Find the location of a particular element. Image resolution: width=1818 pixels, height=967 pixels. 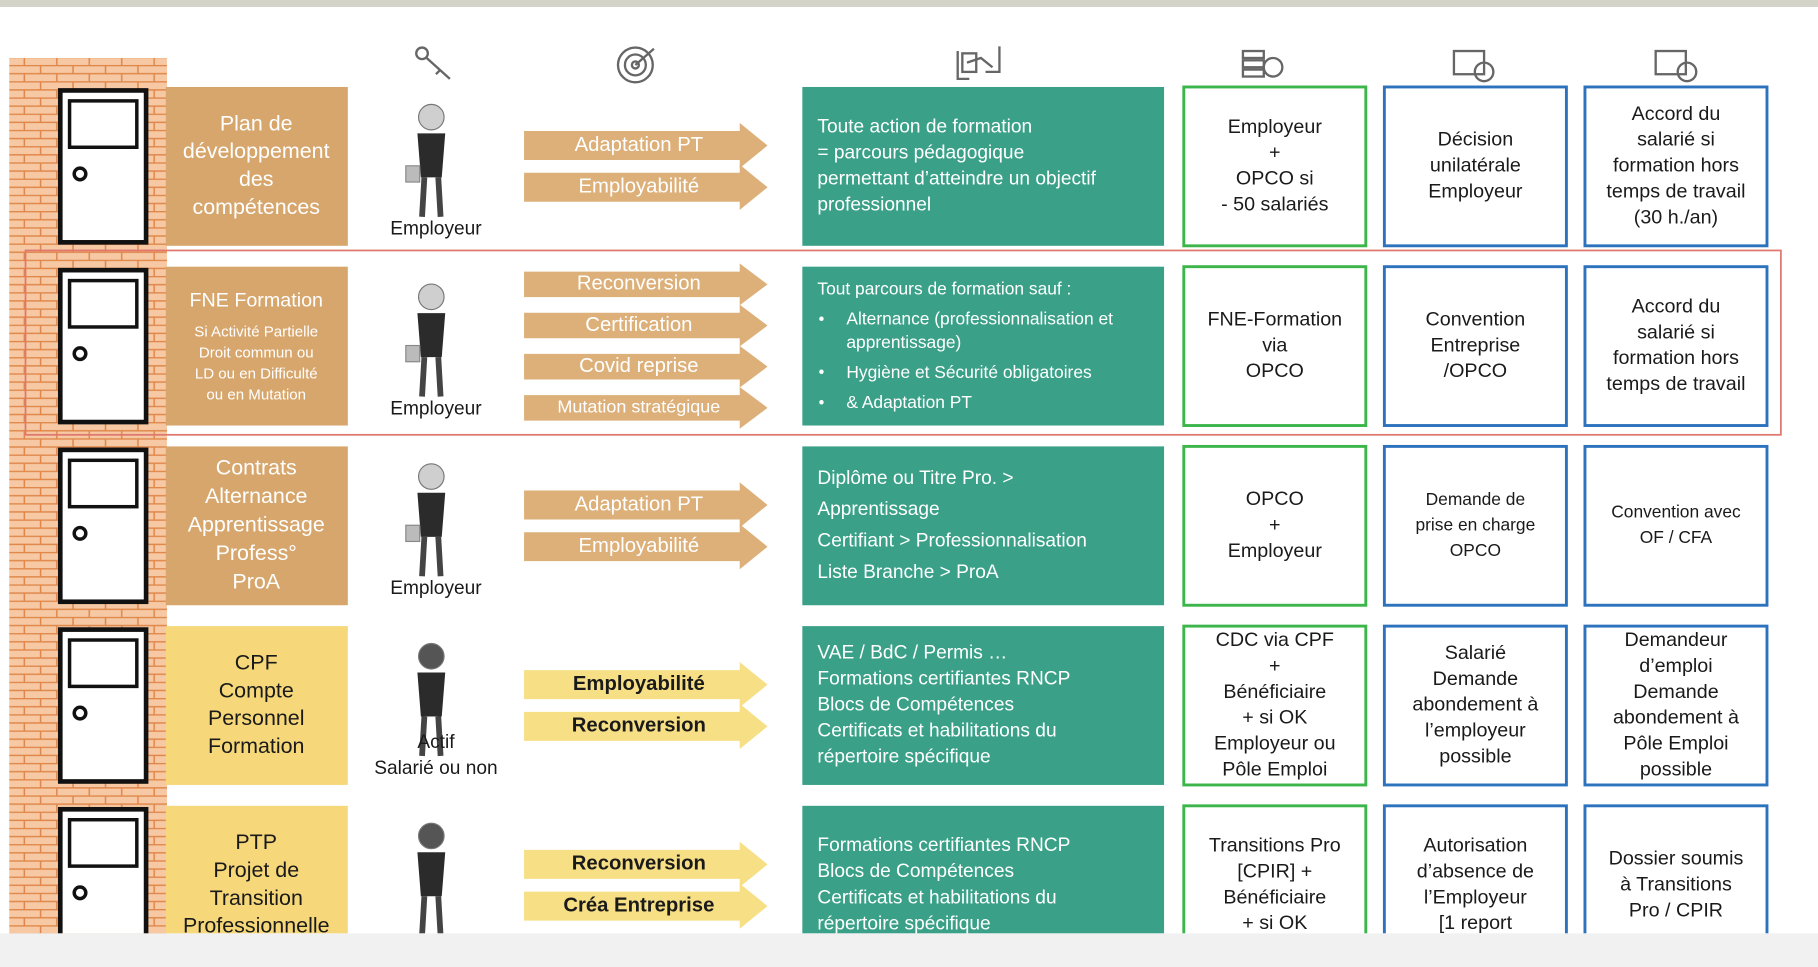

cell-text: [1 report is located at coordinates (1476, 923).